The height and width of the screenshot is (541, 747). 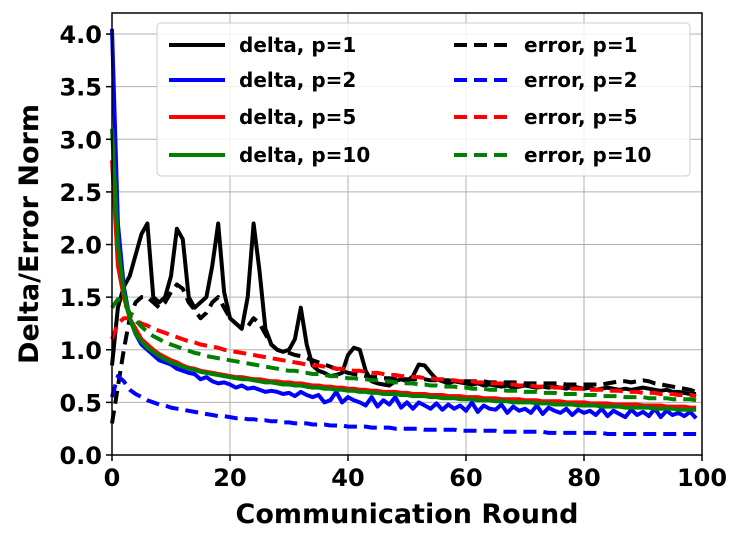 I want to click on y-tick-label: 4.0, so click(x=80, y=35).